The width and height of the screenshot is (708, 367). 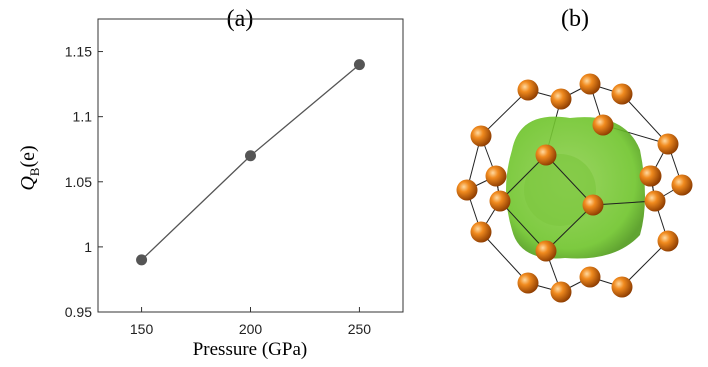 What do you see at coordinates (78, 182) in the screenshot?
I see `y-tick-label: 1.05` at bounding box center [78, 182].